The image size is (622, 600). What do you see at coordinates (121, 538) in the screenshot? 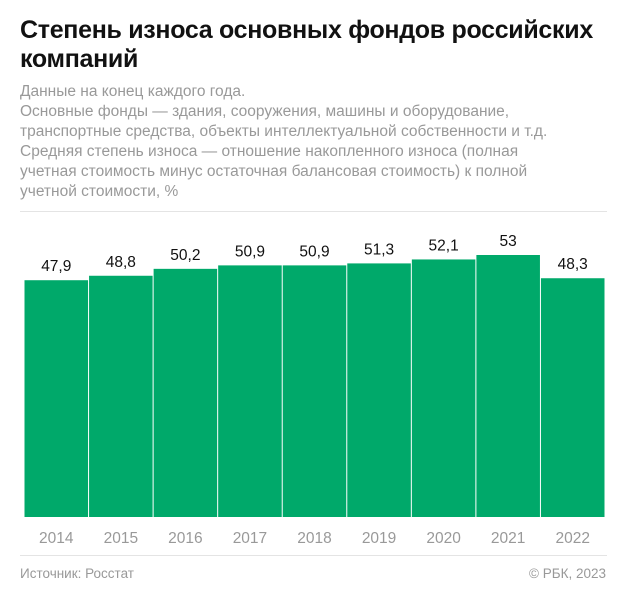
I see `x-tick-label: 2015` at bounding box center [121, 538].